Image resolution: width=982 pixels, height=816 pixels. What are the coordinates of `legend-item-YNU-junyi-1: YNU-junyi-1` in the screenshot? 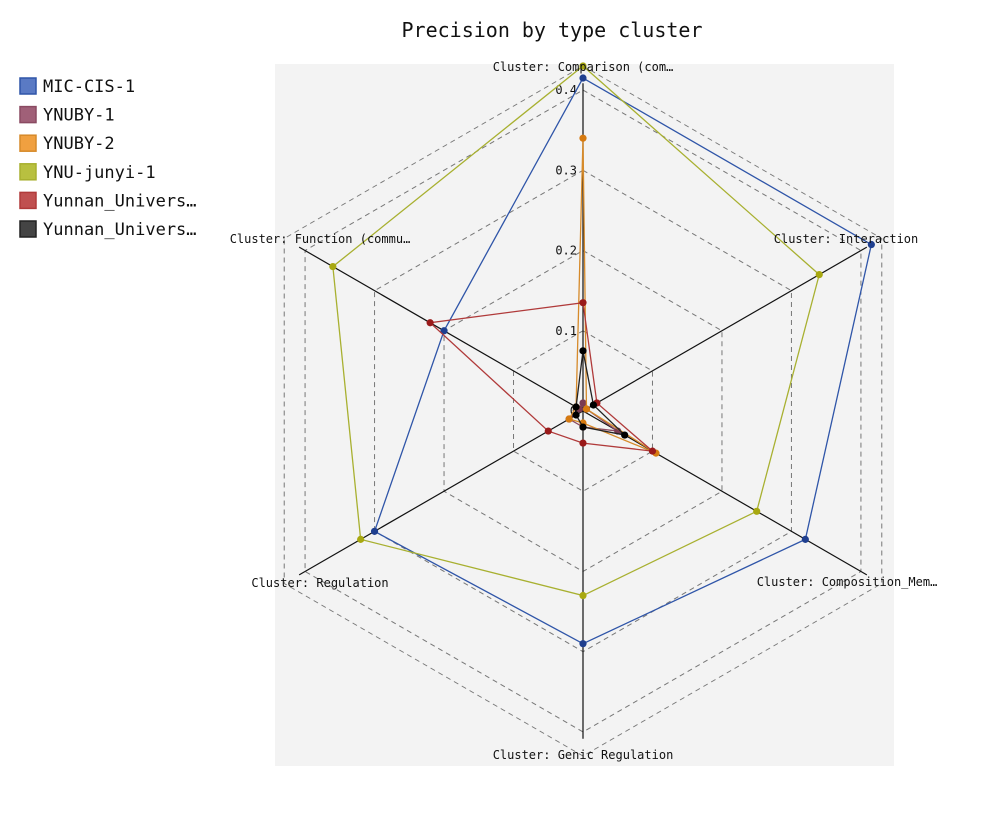 It's located at (87, 173).